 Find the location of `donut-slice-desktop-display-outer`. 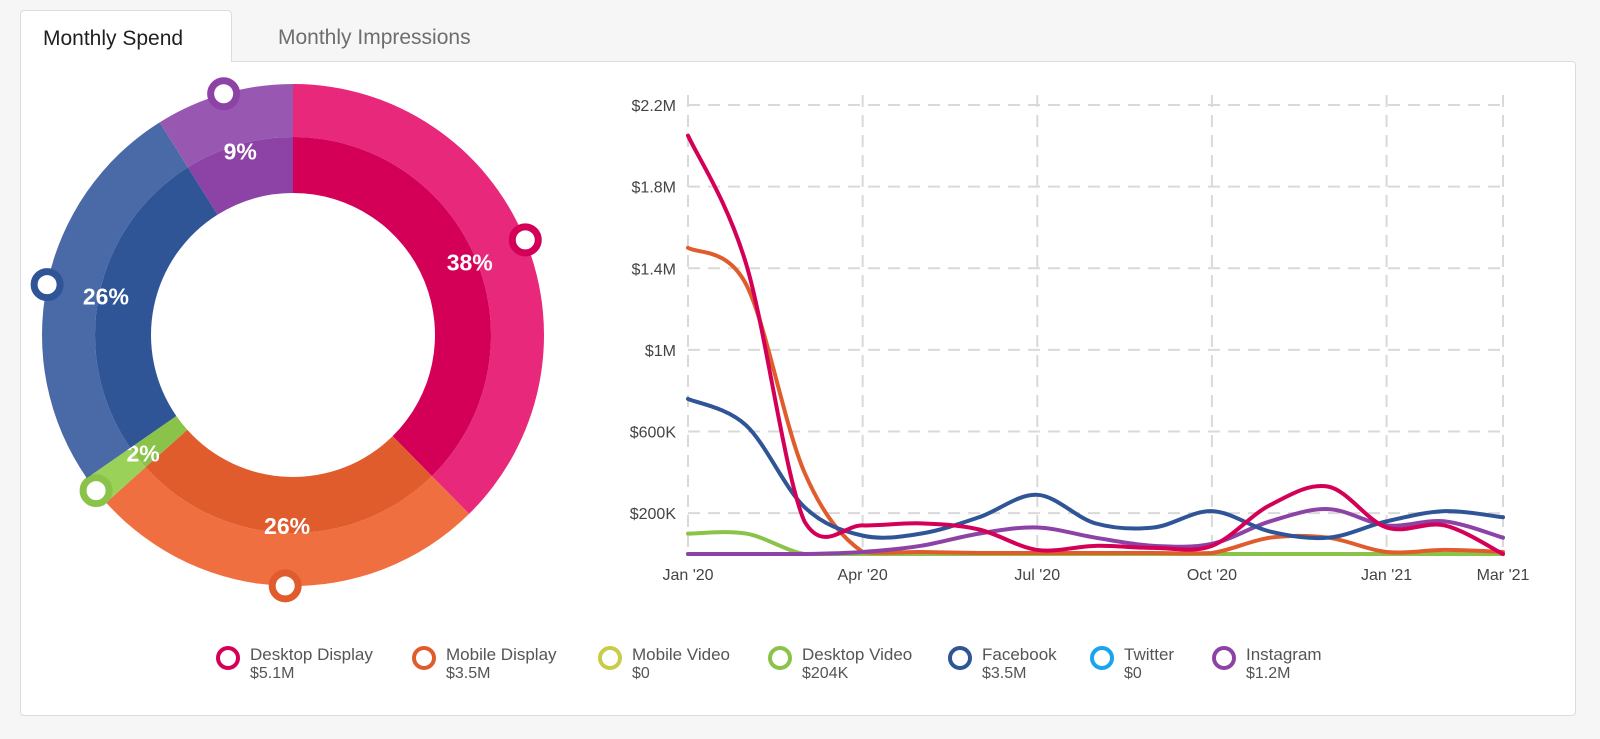

donut-slice-desktop-display-outer is located at coordinates (419, 299).